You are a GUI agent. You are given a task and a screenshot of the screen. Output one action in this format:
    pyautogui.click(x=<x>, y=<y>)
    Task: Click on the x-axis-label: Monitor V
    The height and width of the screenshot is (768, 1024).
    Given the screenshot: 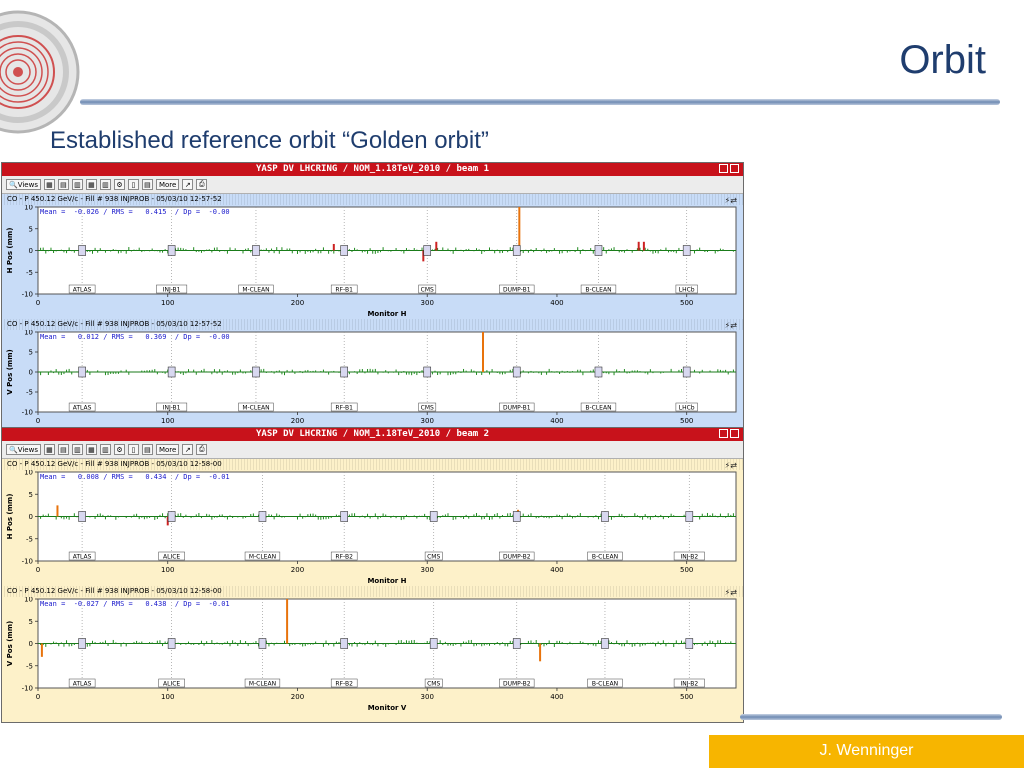 What is the action you would take?
    pyautogui.click(x=387, y=708)
    